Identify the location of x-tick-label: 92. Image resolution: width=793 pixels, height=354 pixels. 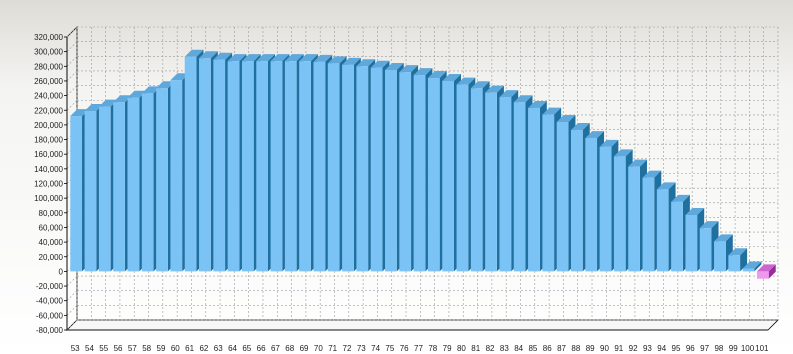
(633, 348).